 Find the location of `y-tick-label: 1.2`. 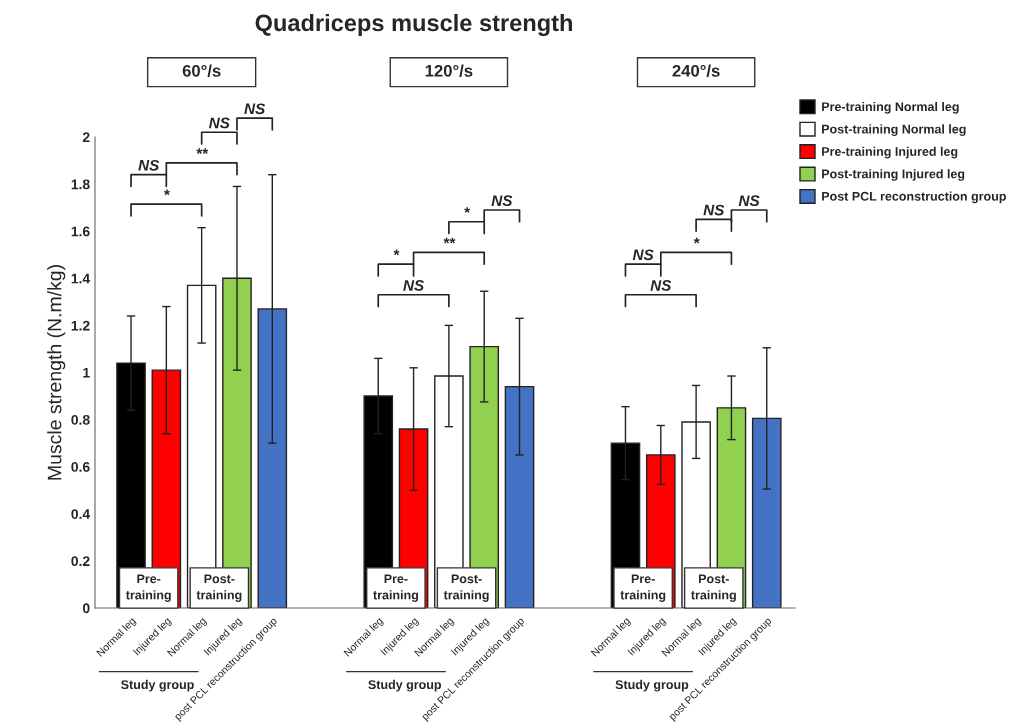

y-tick-label: 1.2 is located at coordinates (80, 325).